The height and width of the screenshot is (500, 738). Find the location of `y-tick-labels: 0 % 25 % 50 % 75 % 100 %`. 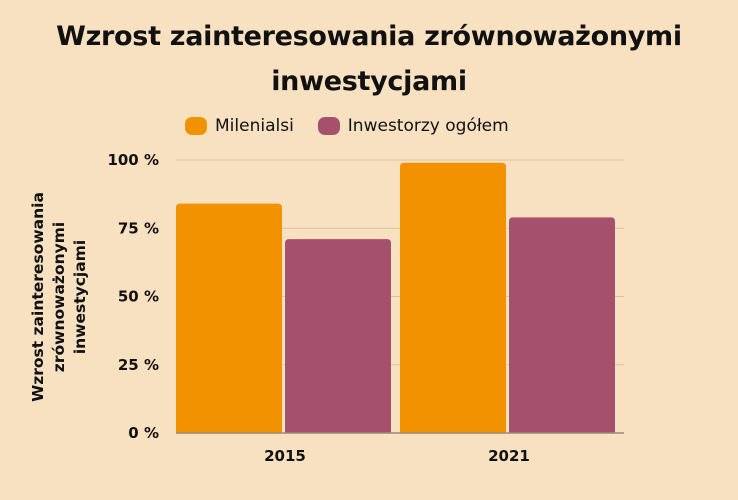

y-tick-labels: 0 % 25 % 50 % 75 % 100 % is located at coordinates (133, 296).